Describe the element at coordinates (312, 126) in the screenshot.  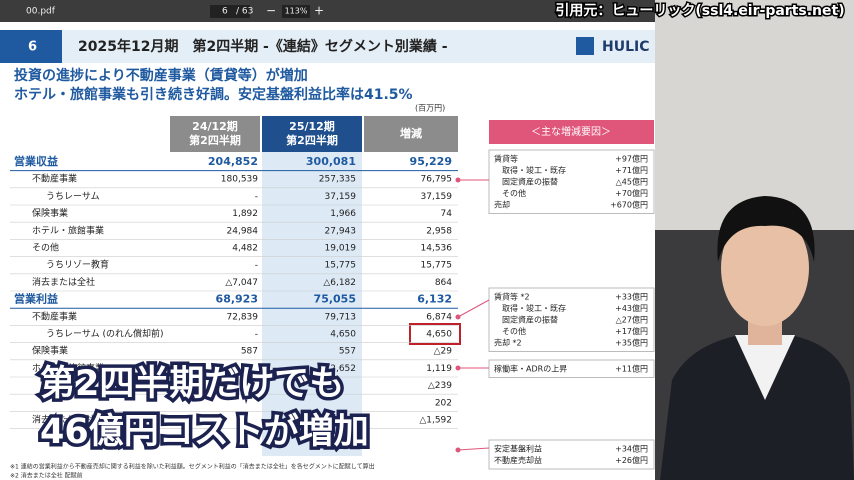
I see `header-text: 25/12期` at that location.